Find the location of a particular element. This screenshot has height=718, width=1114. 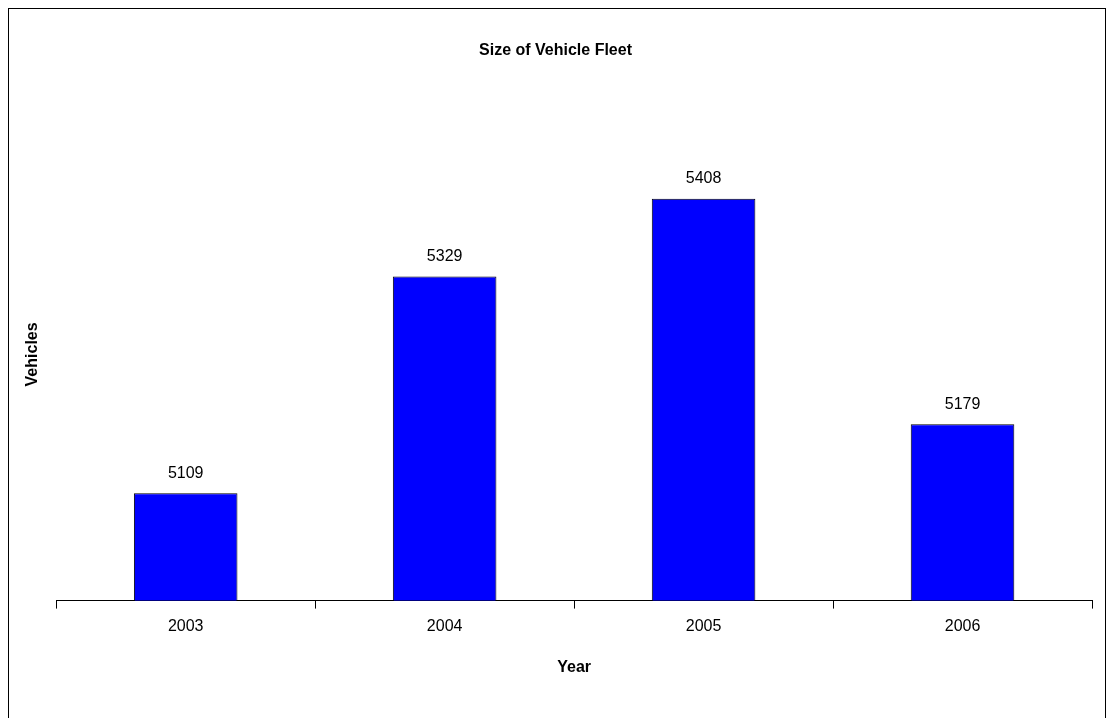

data-label: 5109 is located at coordinates (185, 472).